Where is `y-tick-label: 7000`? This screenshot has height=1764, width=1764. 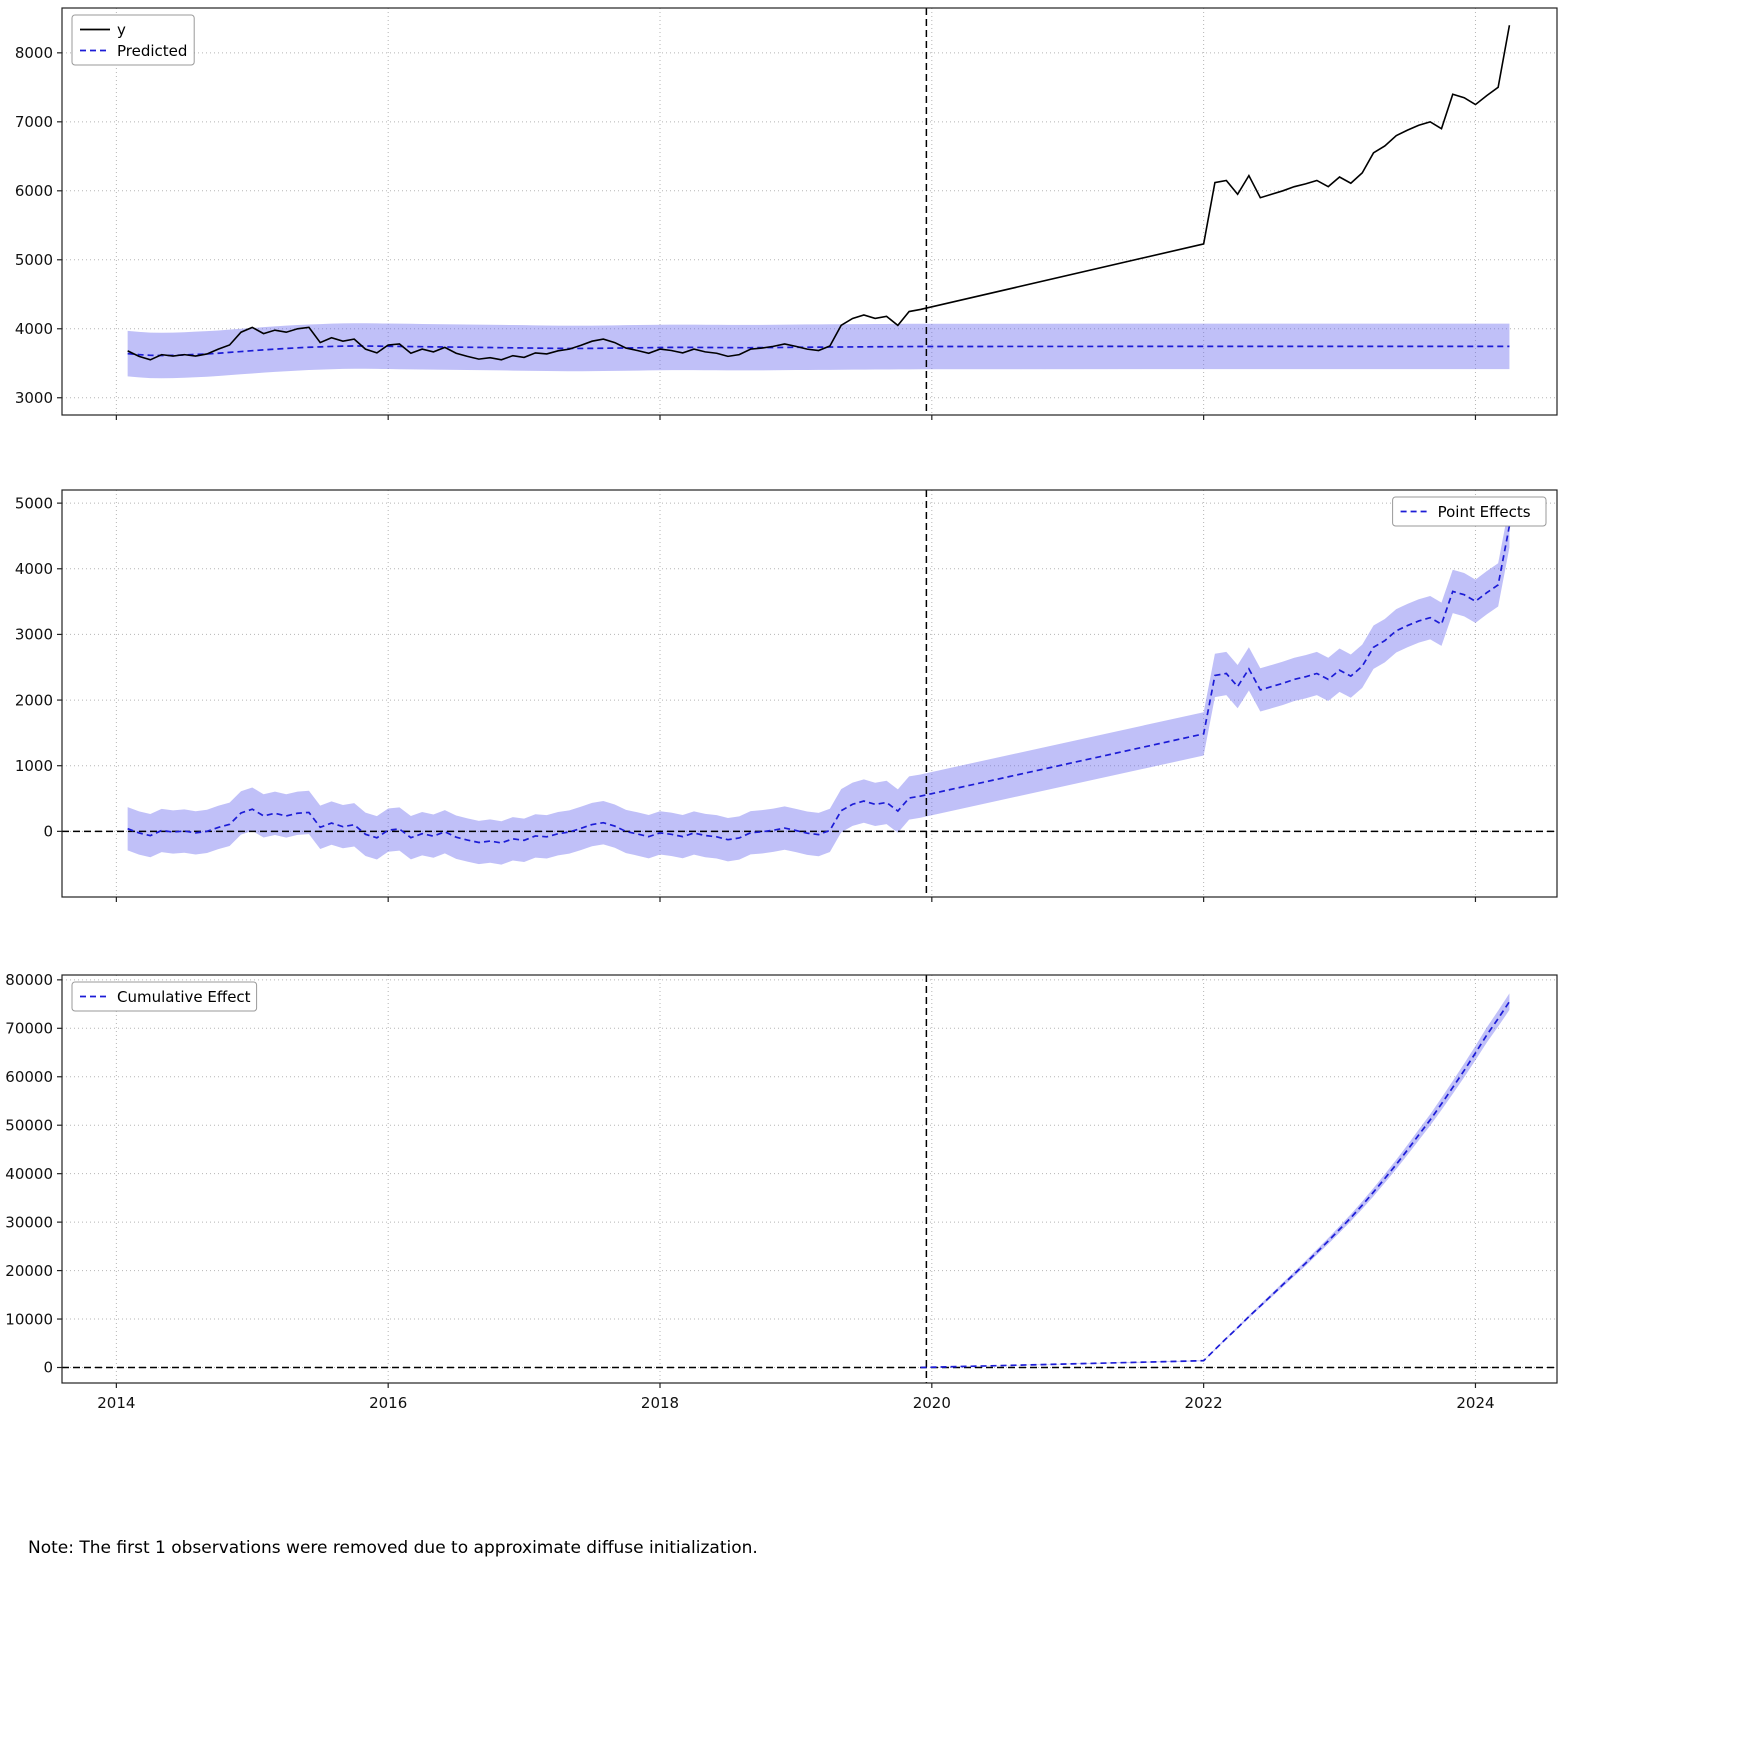
y-tick-label: 7000 is located at coordinates (34, 122).